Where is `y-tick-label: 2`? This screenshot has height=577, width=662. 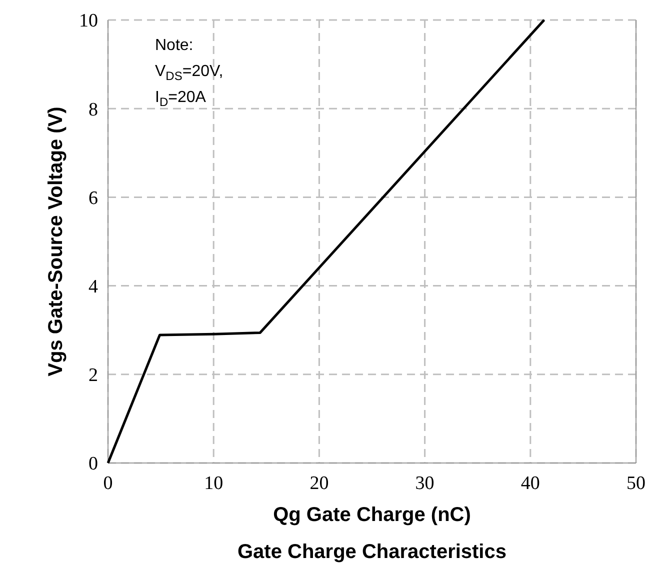
y-tick-label: 2 is located at coordinates (93, 375).